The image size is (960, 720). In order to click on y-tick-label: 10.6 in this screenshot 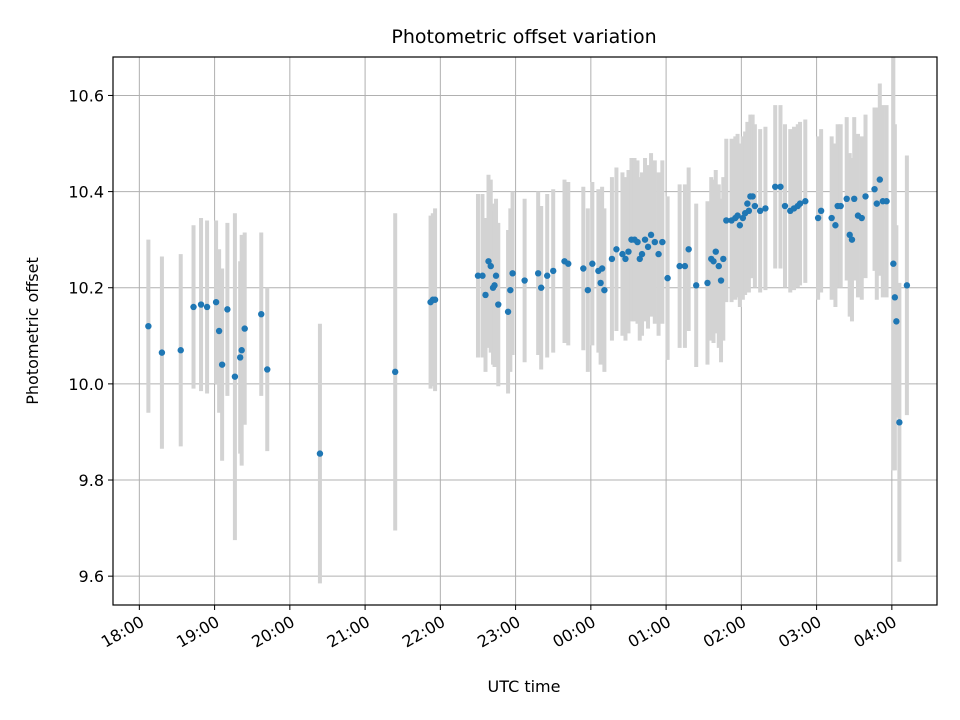, I will do `click(86, 95)`.